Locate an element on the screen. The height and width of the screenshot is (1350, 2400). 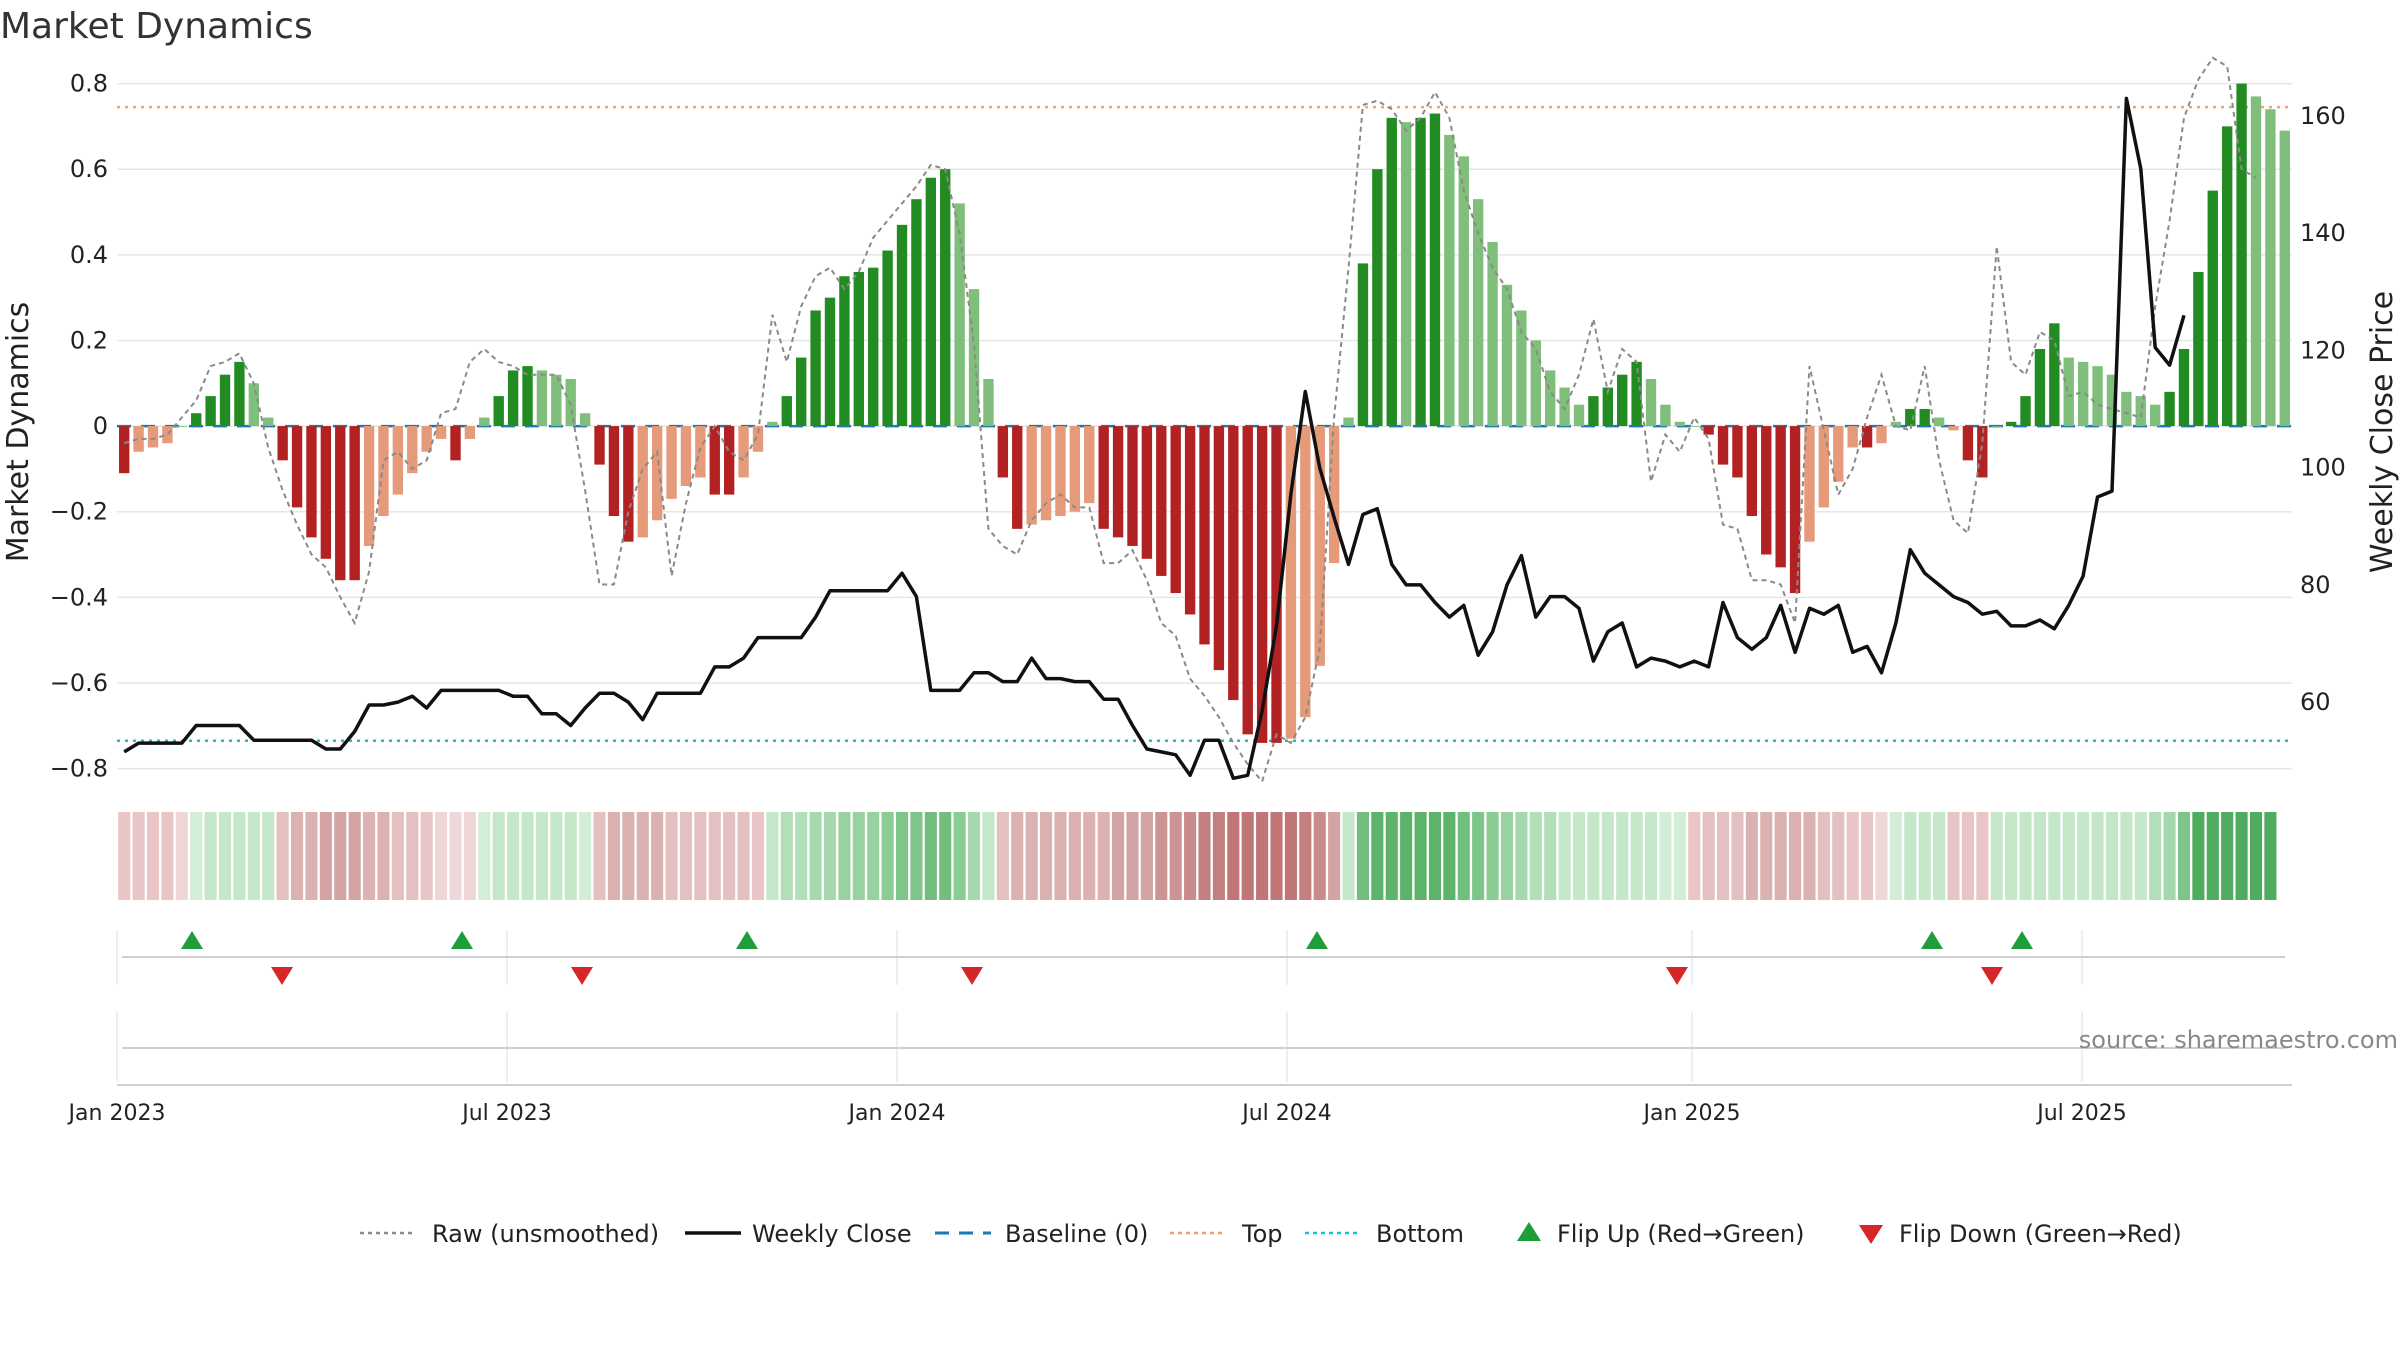
x-tick-label: Jul 2024 is located at coordinates (1286, 1113).